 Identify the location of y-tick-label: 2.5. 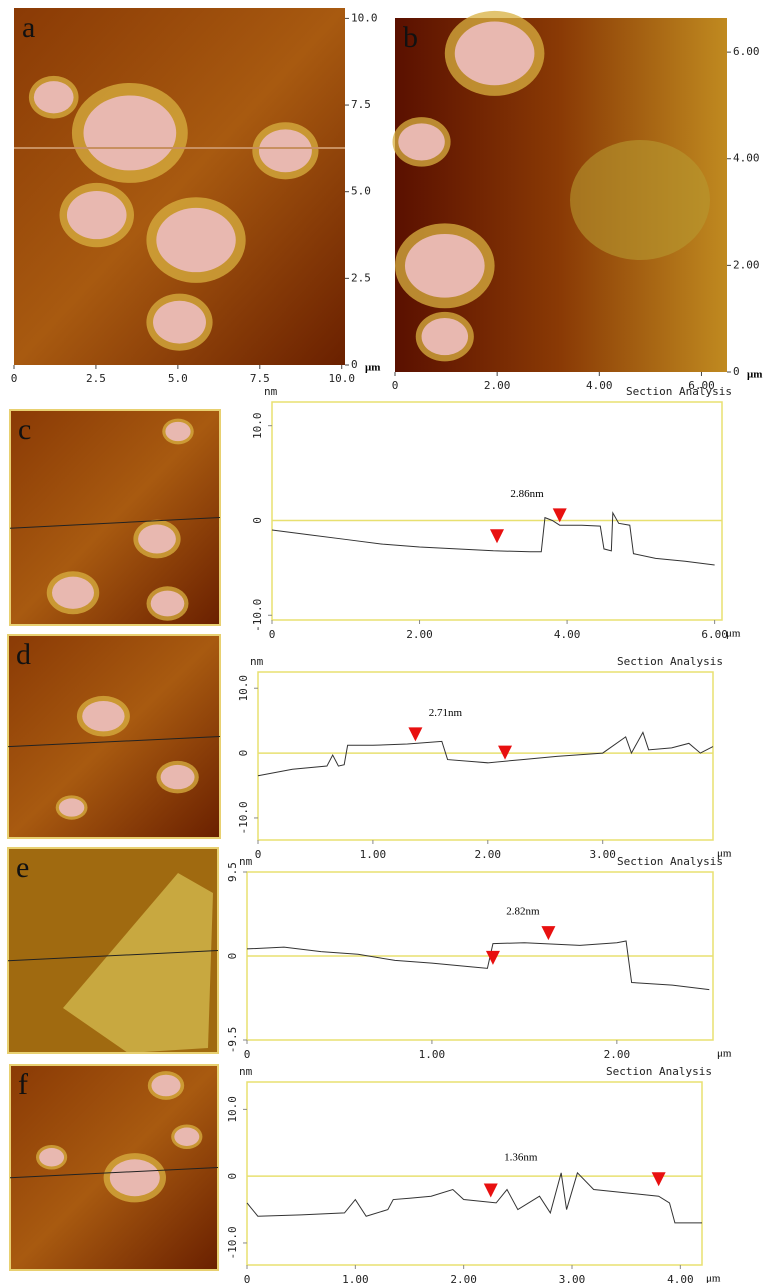
(361, 277).